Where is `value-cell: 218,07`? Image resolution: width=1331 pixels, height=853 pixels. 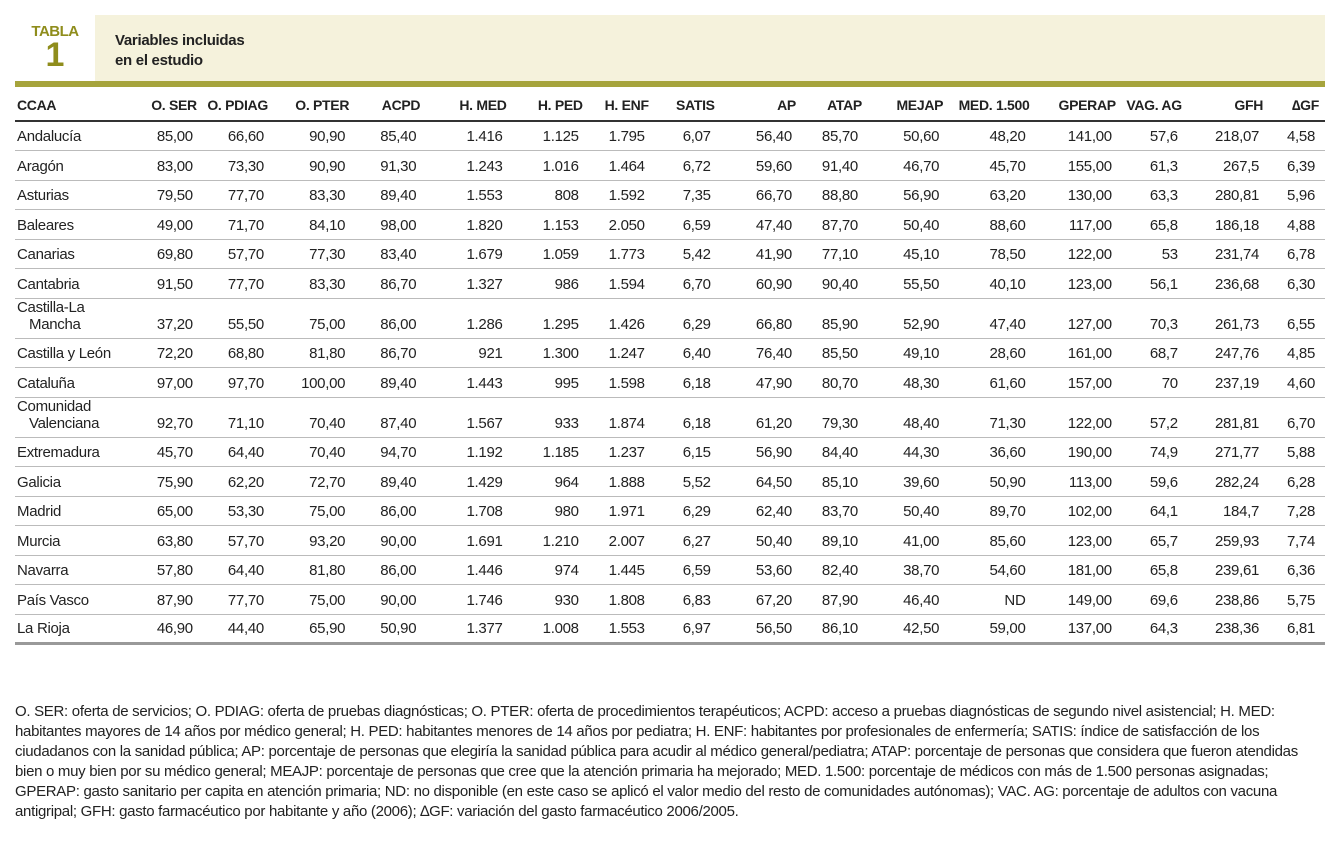
value-cell: 218,07 is located at coordinates (1228, 136).